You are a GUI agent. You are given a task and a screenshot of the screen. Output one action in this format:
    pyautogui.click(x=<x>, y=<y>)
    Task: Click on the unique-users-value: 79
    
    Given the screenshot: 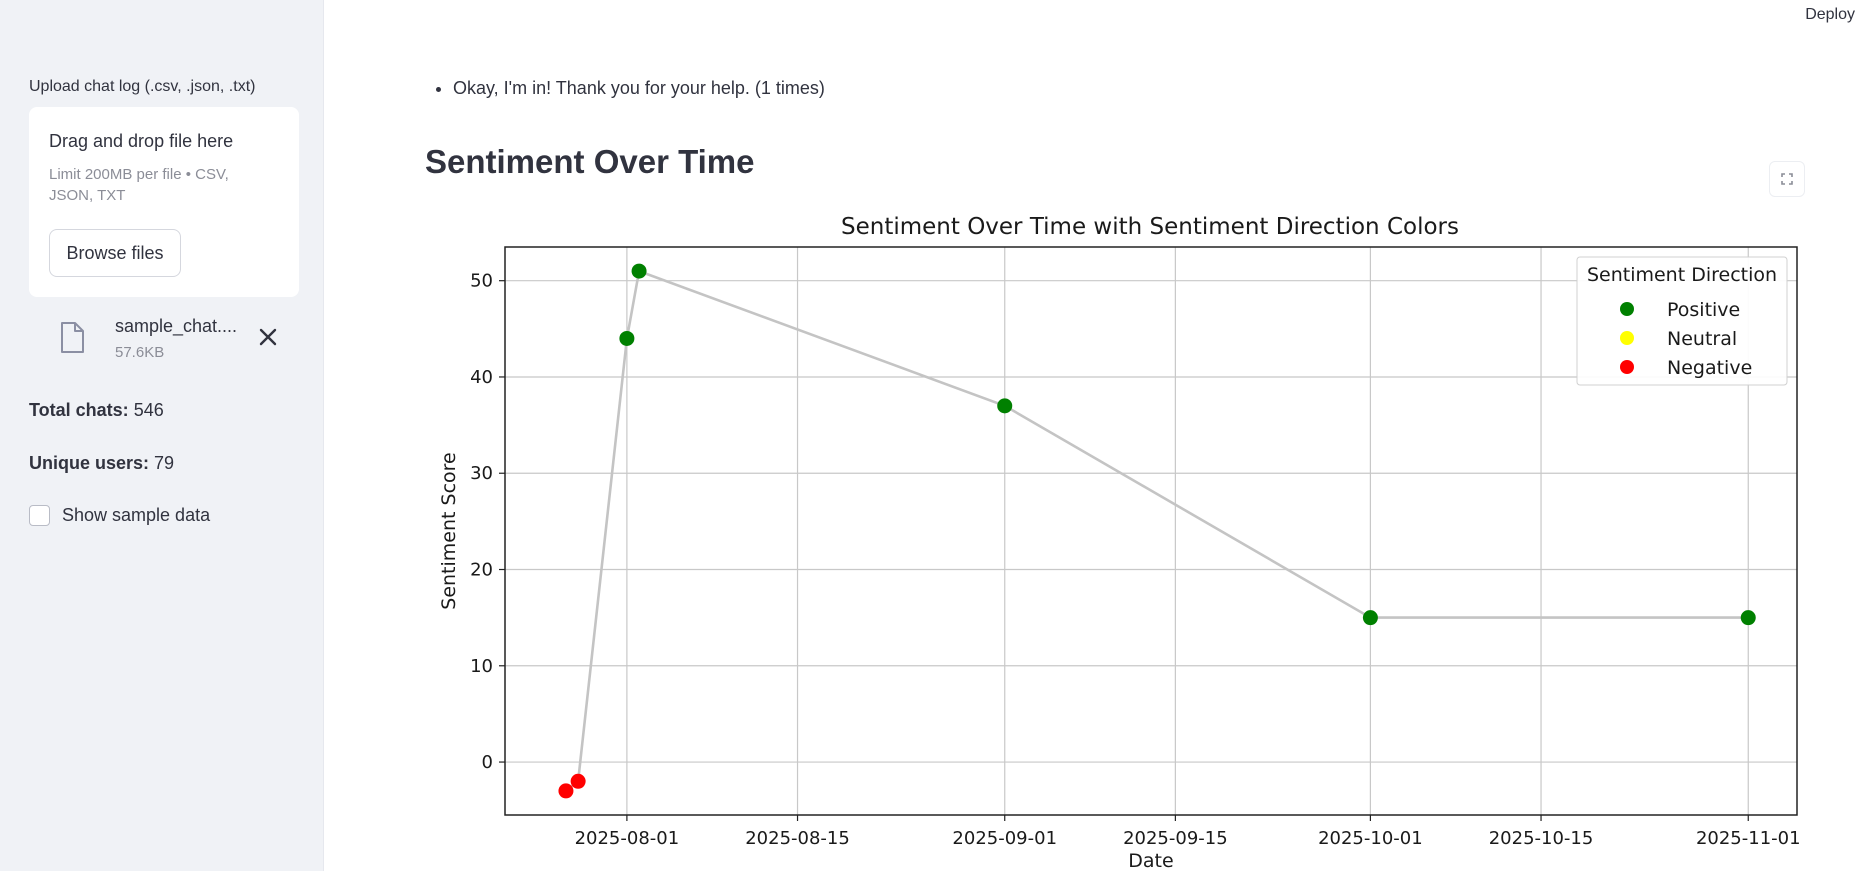 What is the action you would take?
    pyautogui.click(x=164, y=463)
    